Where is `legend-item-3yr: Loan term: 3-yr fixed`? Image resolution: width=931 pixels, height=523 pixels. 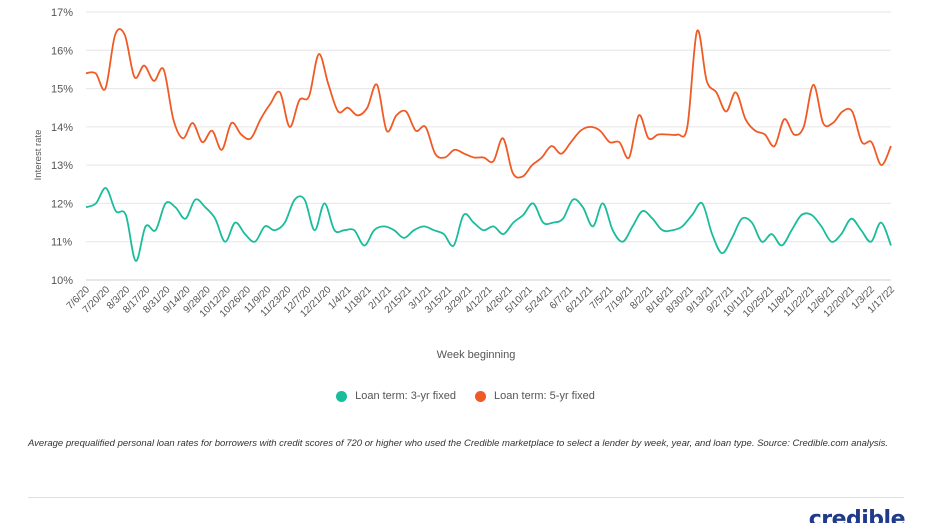 legend-item-3yr: Loan term: 3-yr fixed is located at coordinates (396, 396).